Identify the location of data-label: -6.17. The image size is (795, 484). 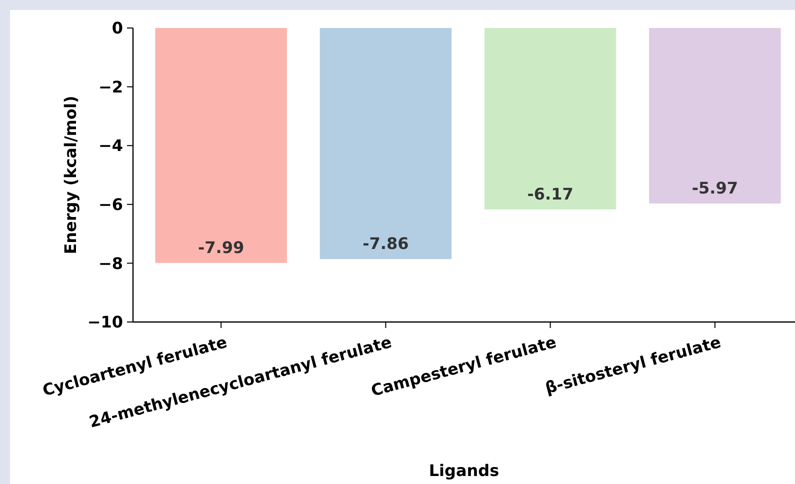
(550, 194).